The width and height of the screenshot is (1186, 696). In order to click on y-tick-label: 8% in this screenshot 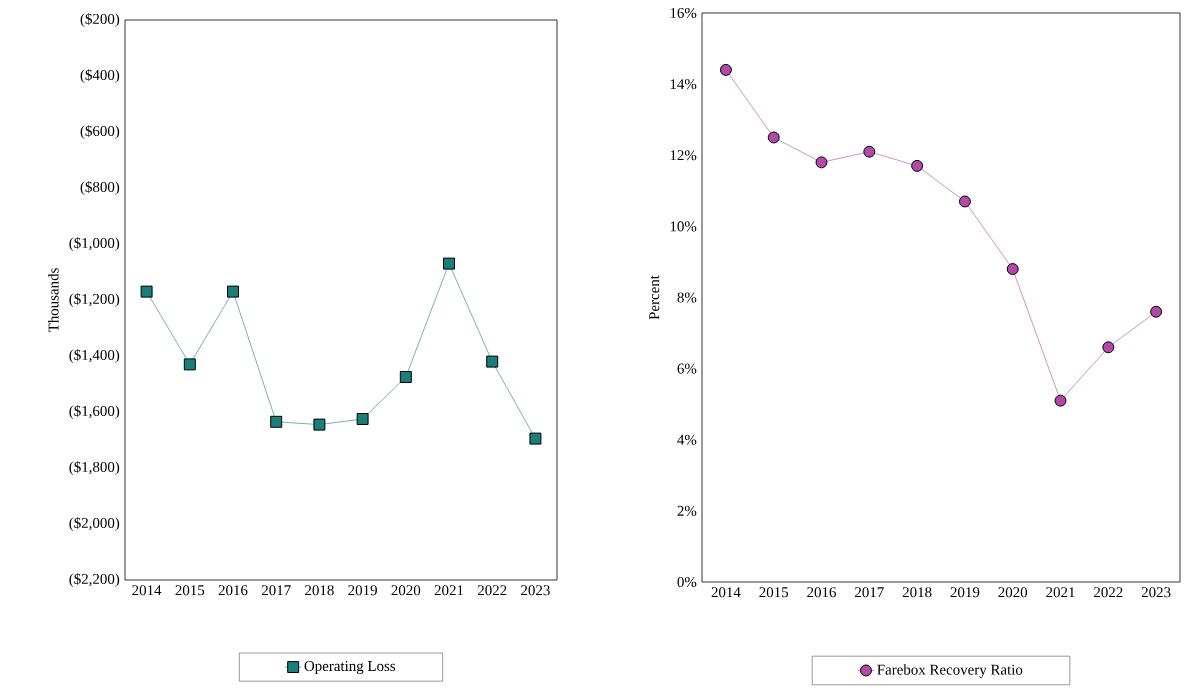, I will do `click(687, 297)`.